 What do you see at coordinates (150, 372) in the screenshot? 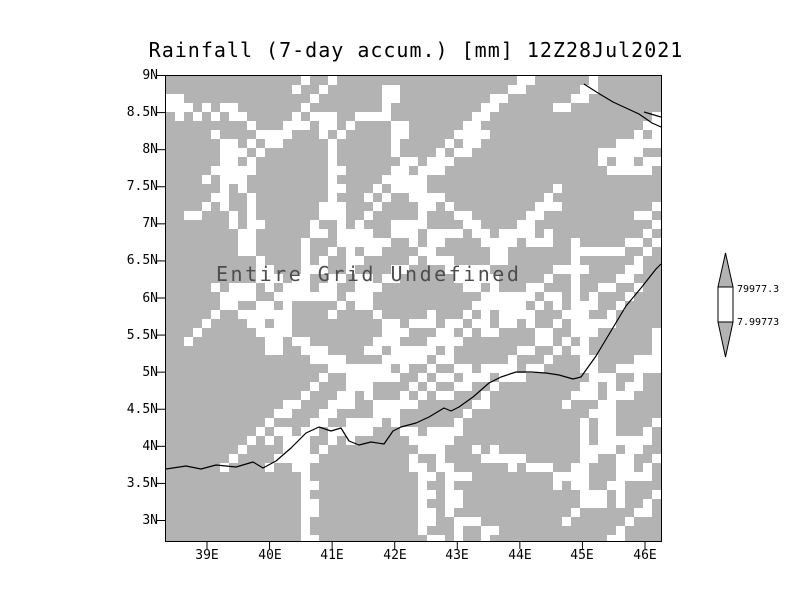
I see `y-tick-label: 5N` at bounding box center [150, 372].